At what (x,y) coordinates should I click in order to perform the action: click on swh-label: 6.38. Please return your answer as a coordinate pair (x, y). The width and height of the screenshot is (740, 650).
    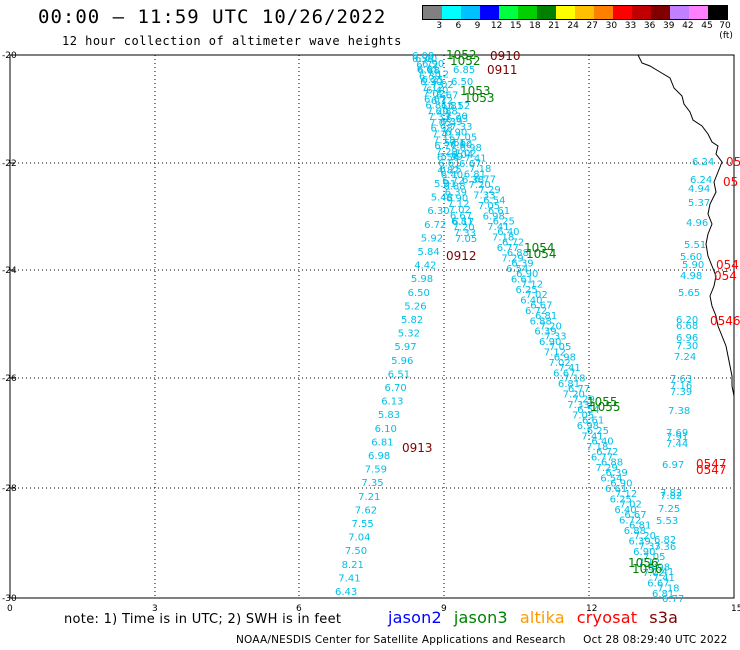
    Looking at the image, I should click on (473, 180).